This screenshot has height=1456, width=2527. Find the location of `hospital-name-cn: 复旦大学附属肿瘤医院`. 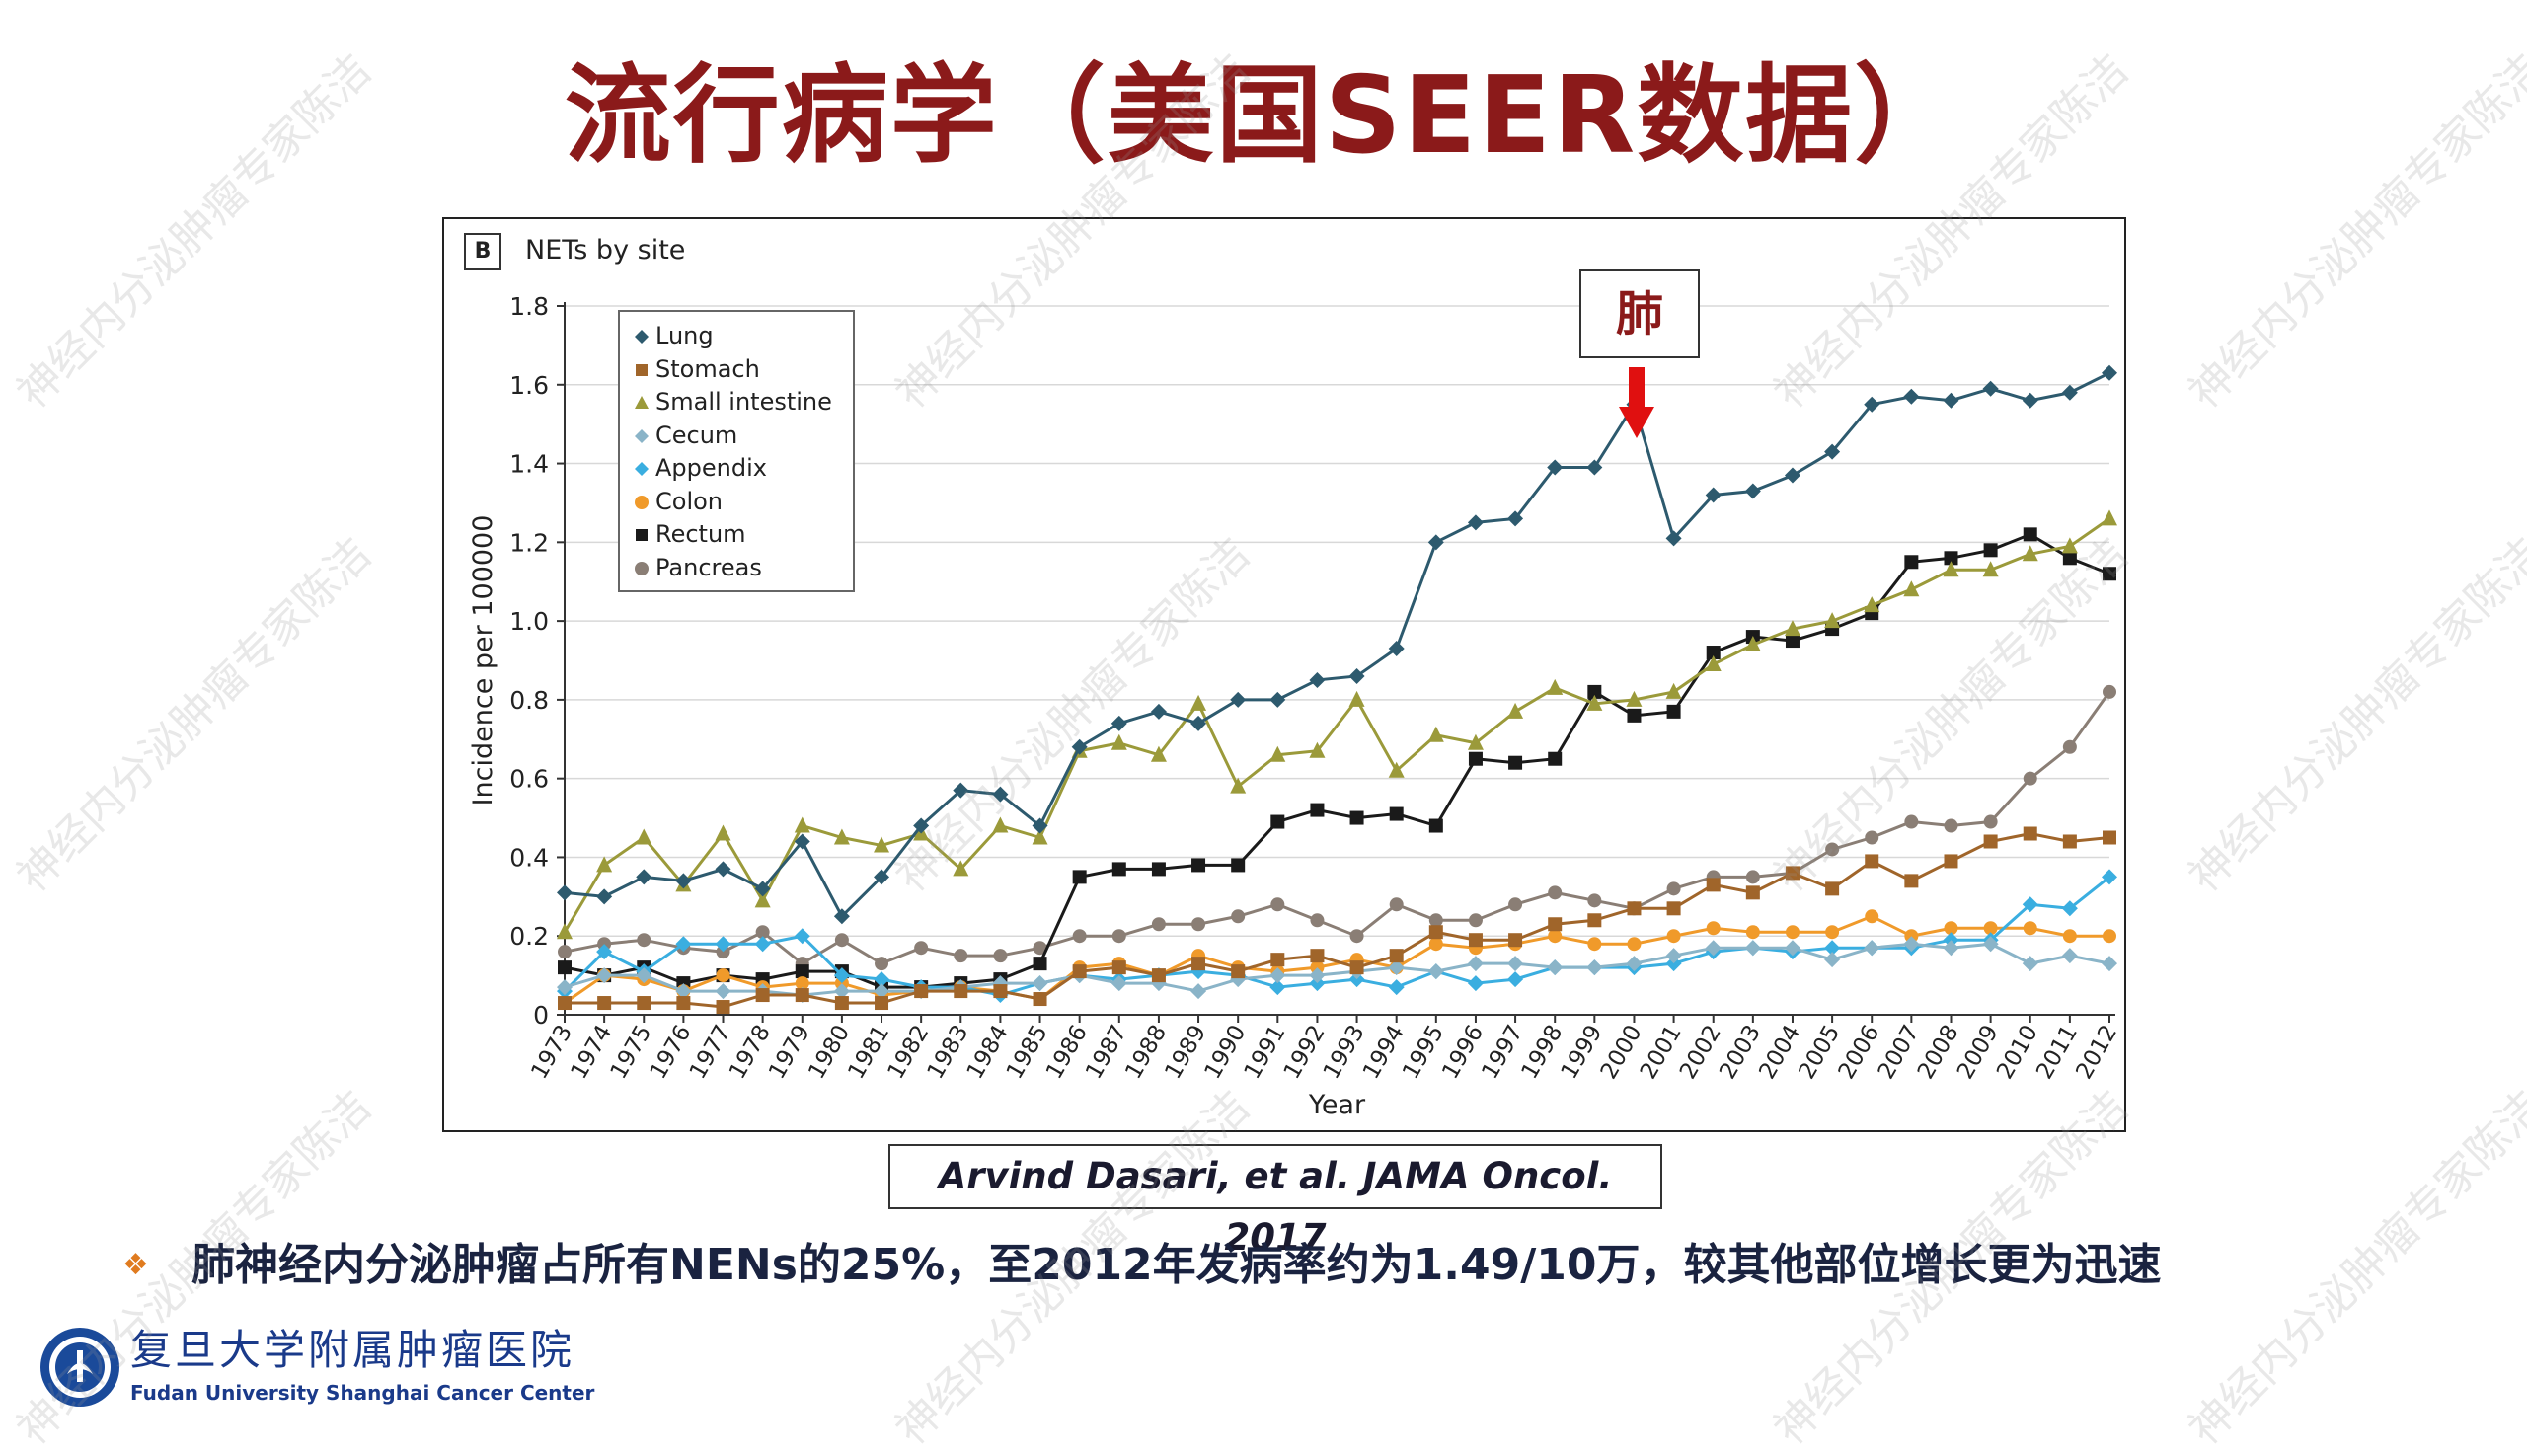

hospital-name-cn: 复旦大学附属肿瘤医院 is located at coordinates (352, 1350).